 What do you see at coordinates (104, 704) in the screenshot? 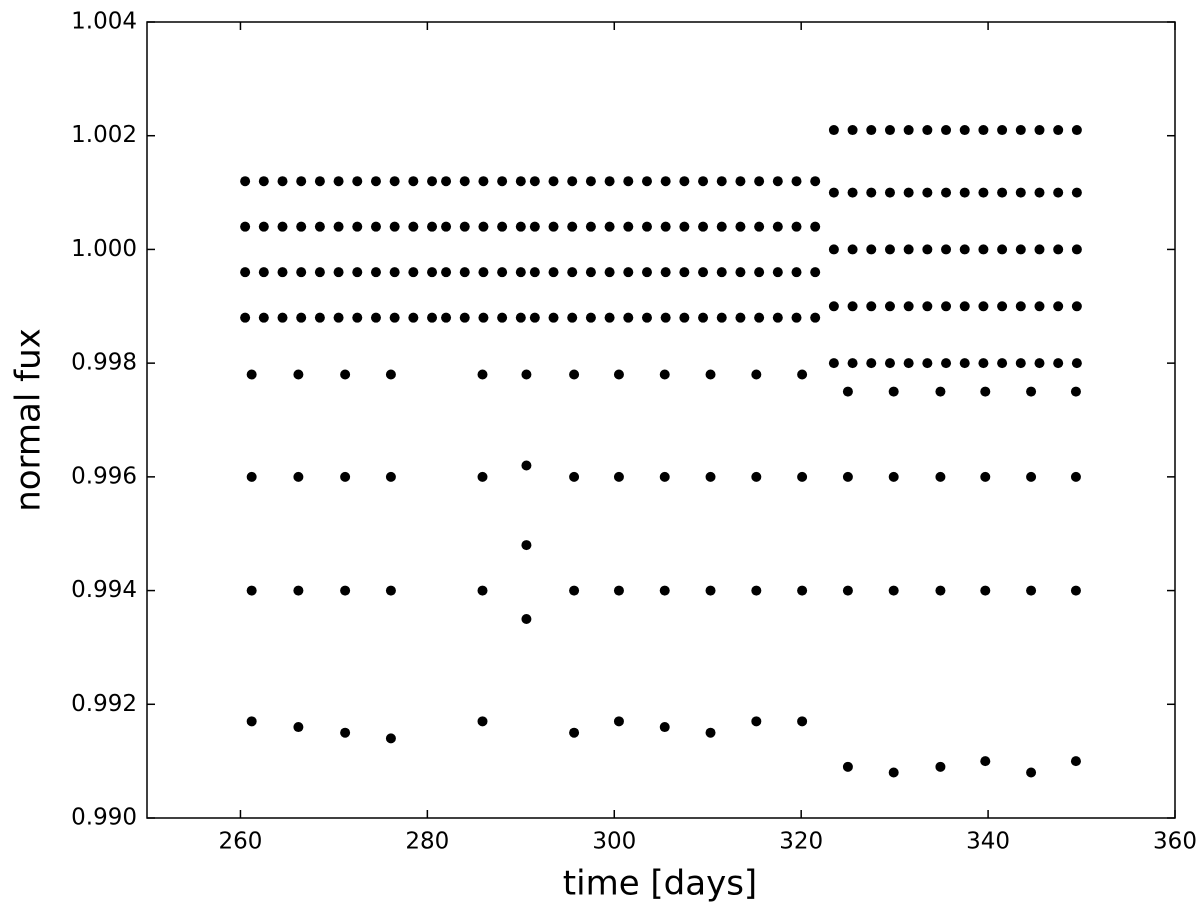
I see `y-tick-label: 0.992` at bounding box center [104, 704].